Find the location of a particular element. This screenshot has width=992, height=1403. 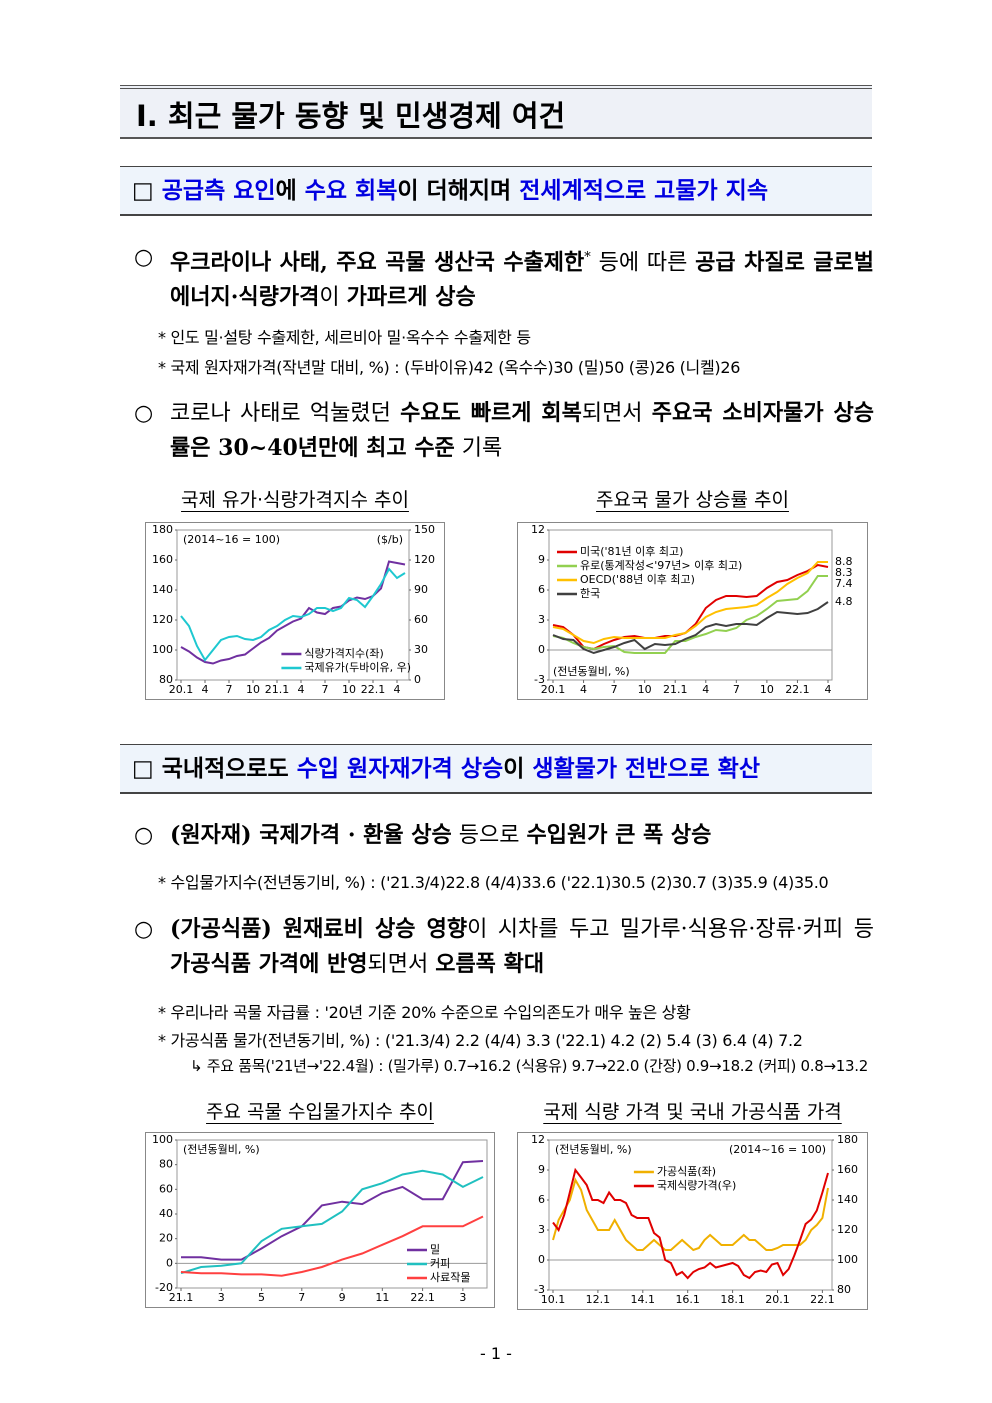

y-tick-label: 80 is located at coordinates (166, 679).